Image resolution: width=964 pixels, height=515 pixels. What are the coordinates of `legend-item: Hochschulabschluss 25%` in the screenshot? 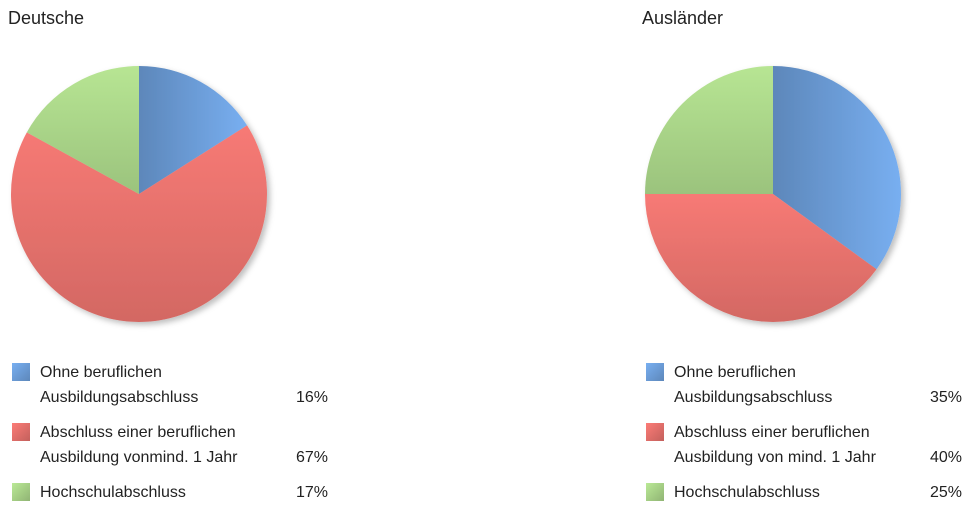 It's located at (804, 492).